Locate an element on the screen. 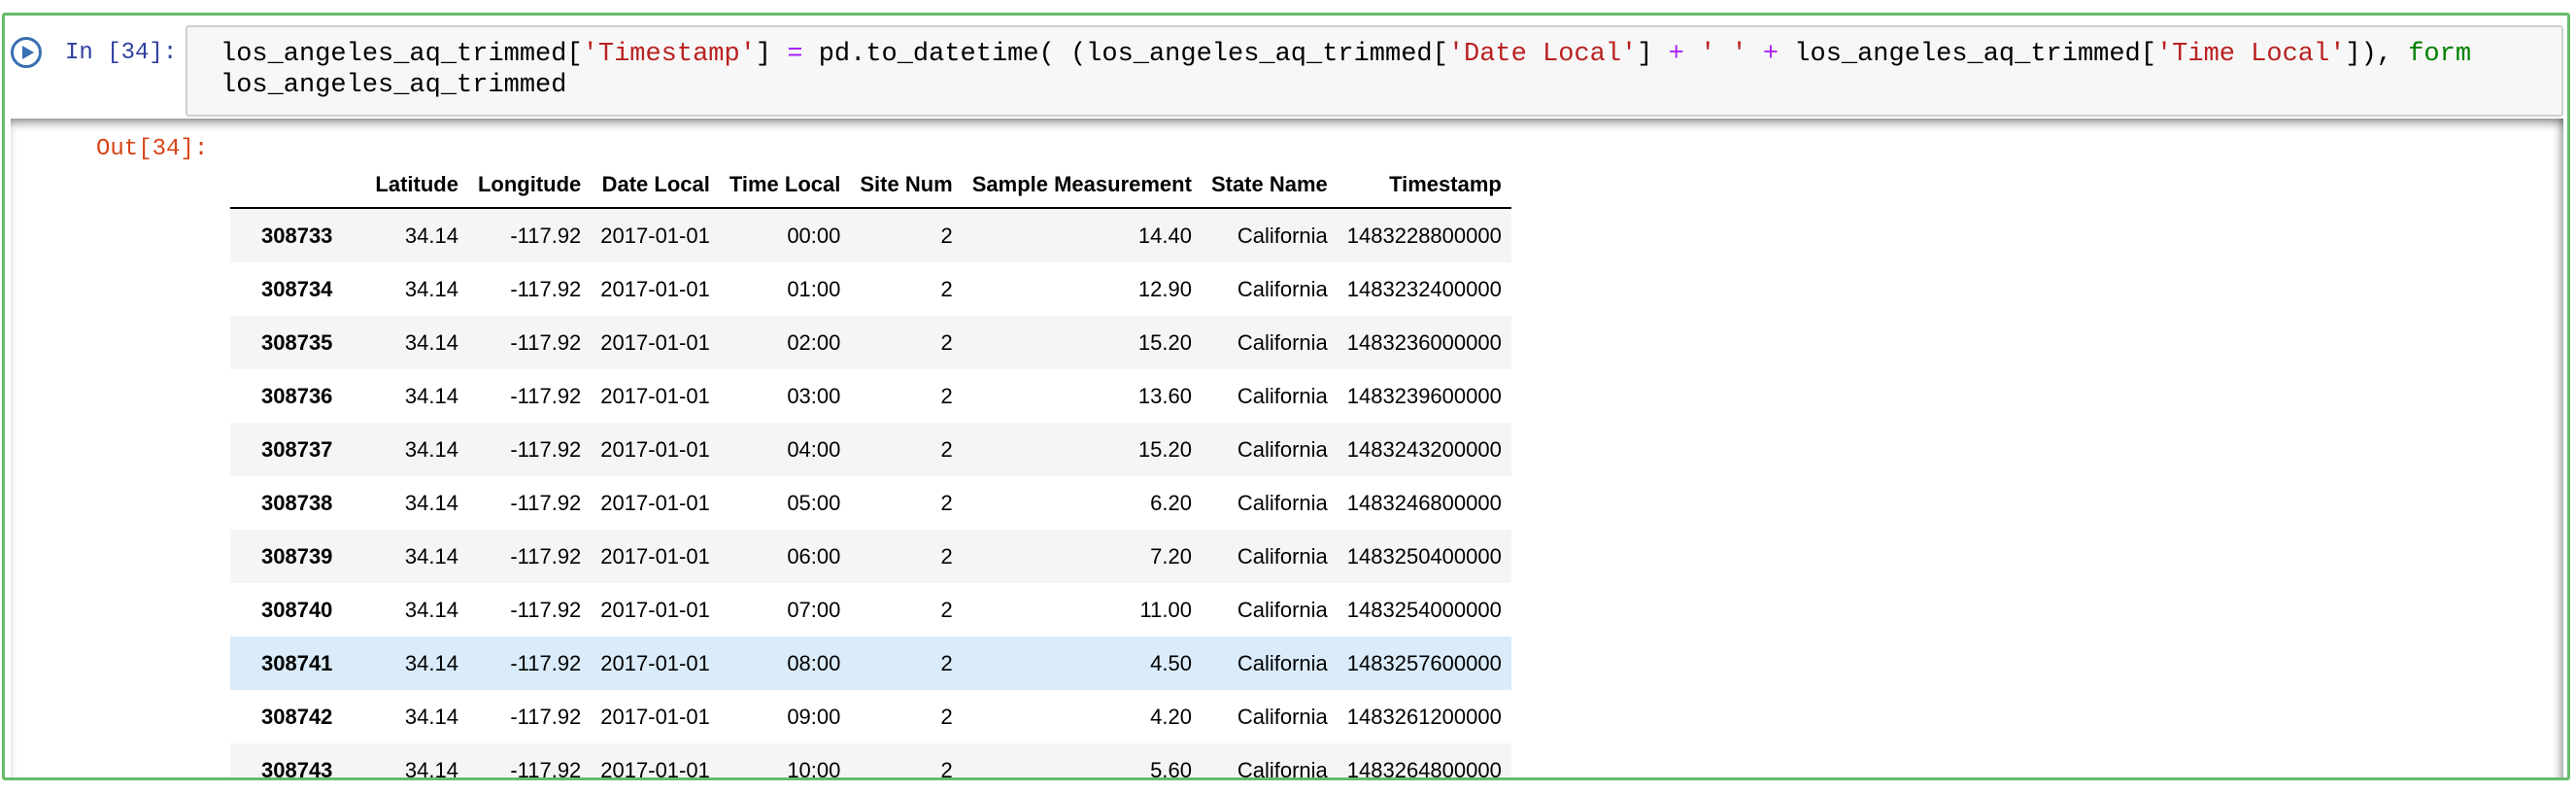 This screenshot has width=2576, height=793. column-header: Latitude is located at coordinates (416, 184).